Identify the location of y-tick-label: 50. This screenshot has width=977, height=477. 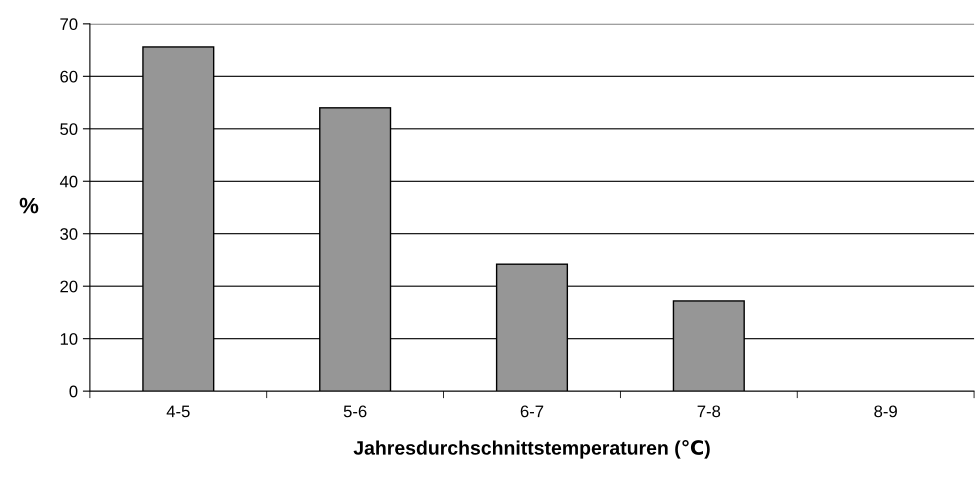
(69, 129).